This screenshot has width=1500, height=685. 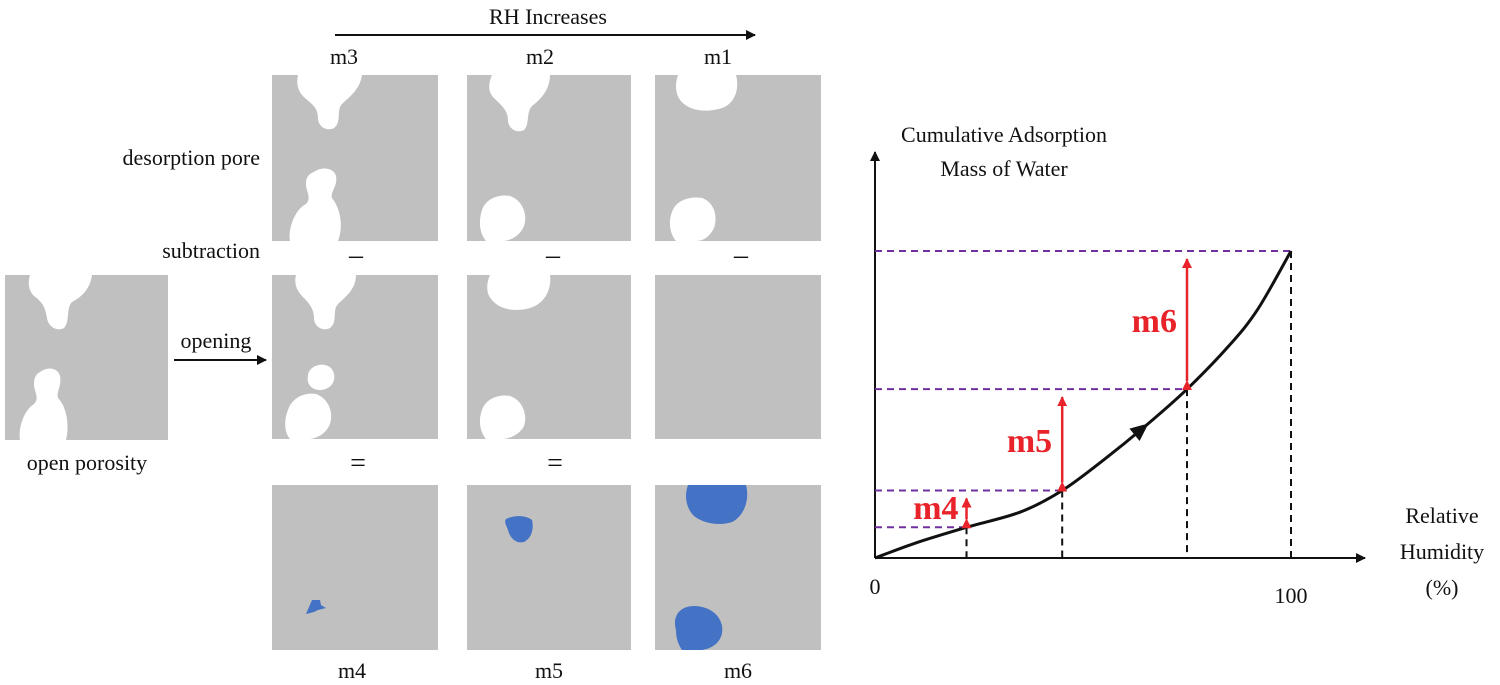 I want to click on equals-sign-2: =, so click(x=555, y=463).